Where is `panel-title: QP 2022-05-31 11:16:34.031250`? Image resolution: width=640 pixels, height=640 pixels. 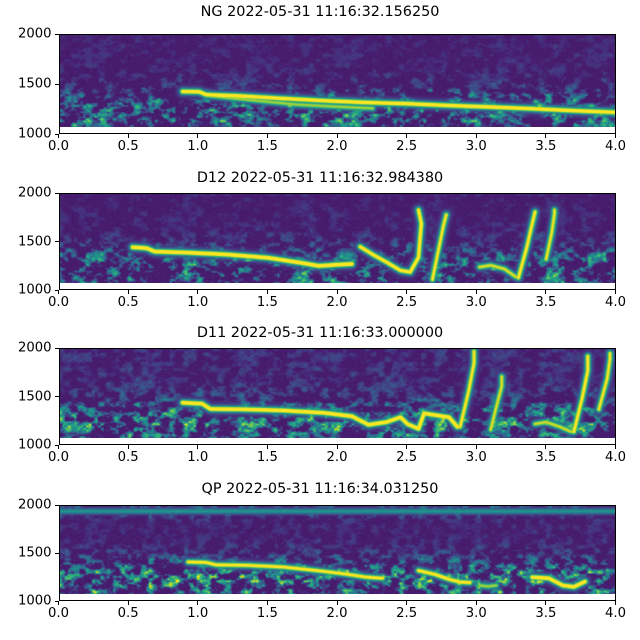 panel-title: QP 2022-05-31 11:16:34.031250 is located at coordinates (320, 489).